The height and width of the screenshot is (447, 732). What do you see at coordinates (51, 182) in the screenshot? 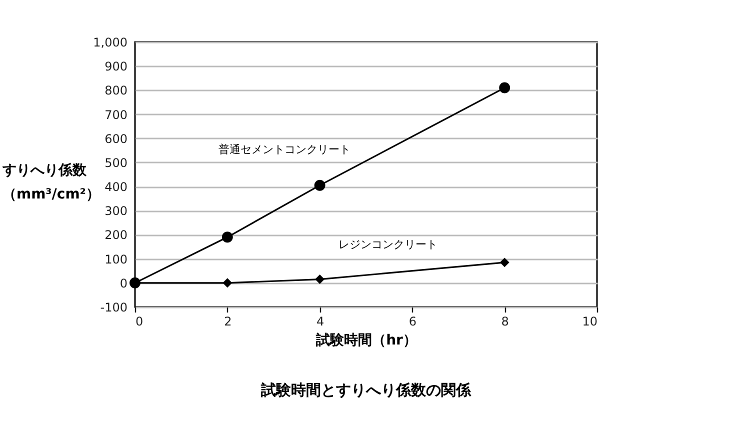
I see `y-axis-title: すりへり係数（mm³/cm²）` at bounding box center [51, 182].